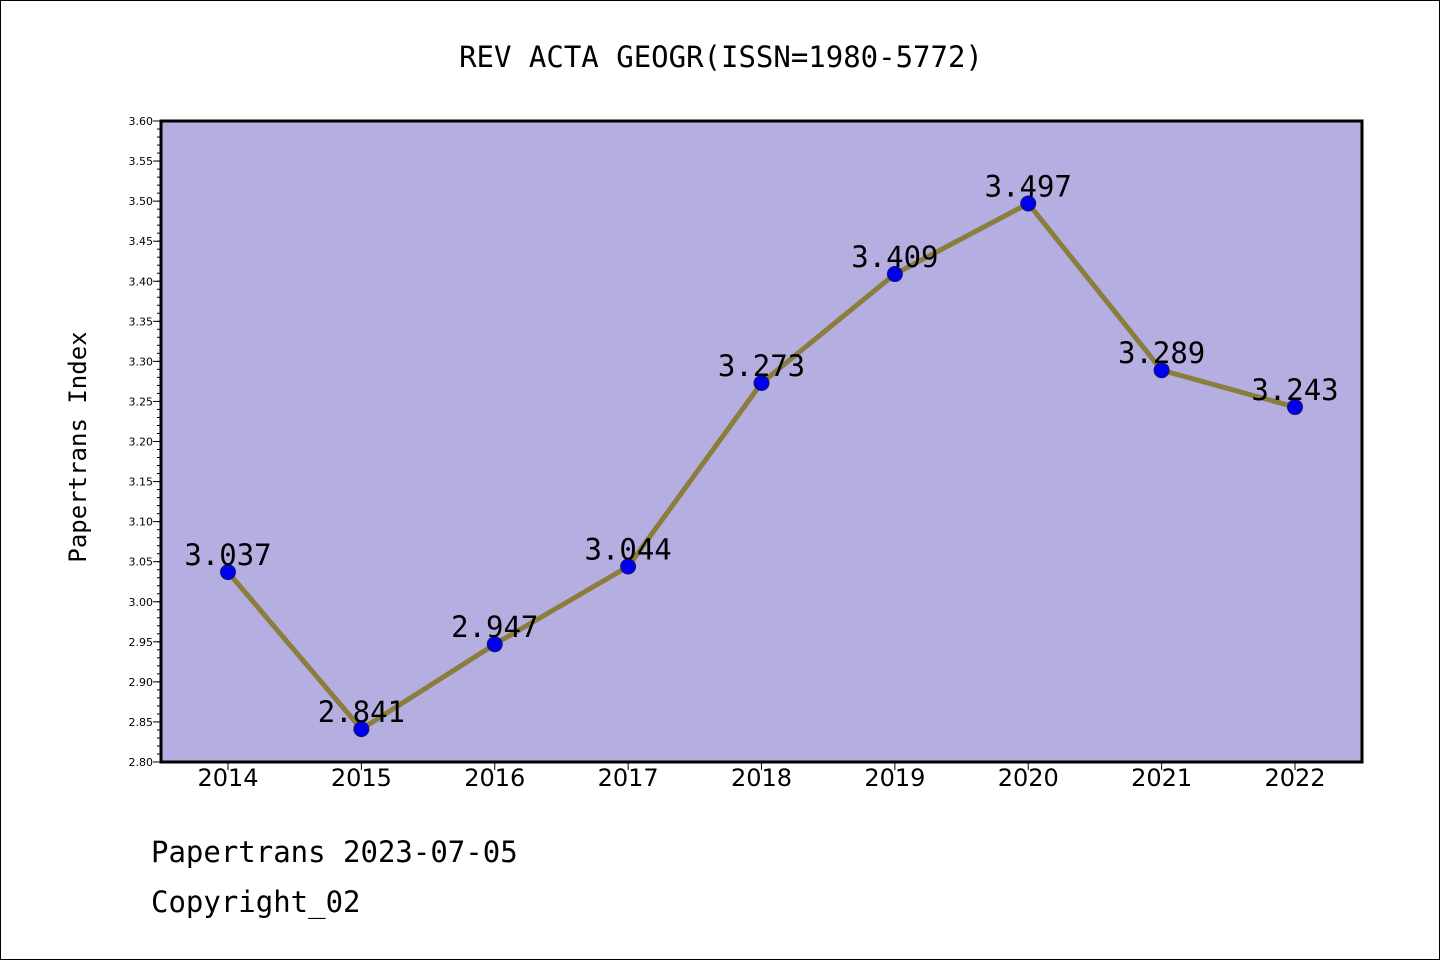 The width and height of the screenshot is (1440, 961). I want to click on y-tick-label: 2.85, so click(141, 722).